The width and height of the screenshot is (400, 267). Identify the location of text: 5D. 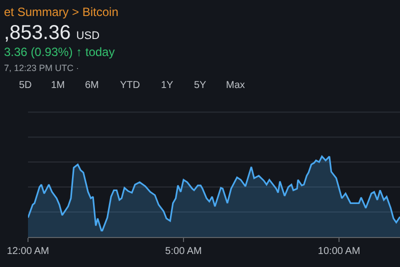
(25, 85).